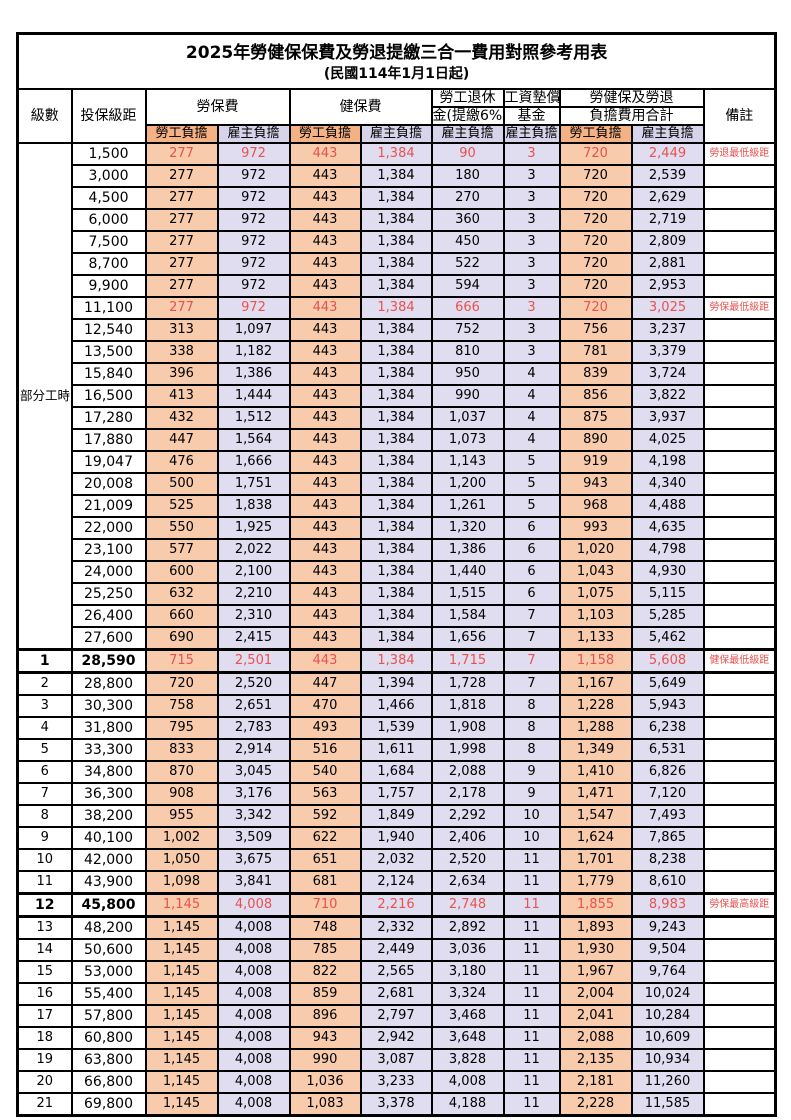  Describe the element at coordinates (396, 116) in the screenshot. I see `header-row-1: 級數 投保級距 勞保費 健保費 勞工退休 工資墊償 勞健保及勞退 備註` at that location.